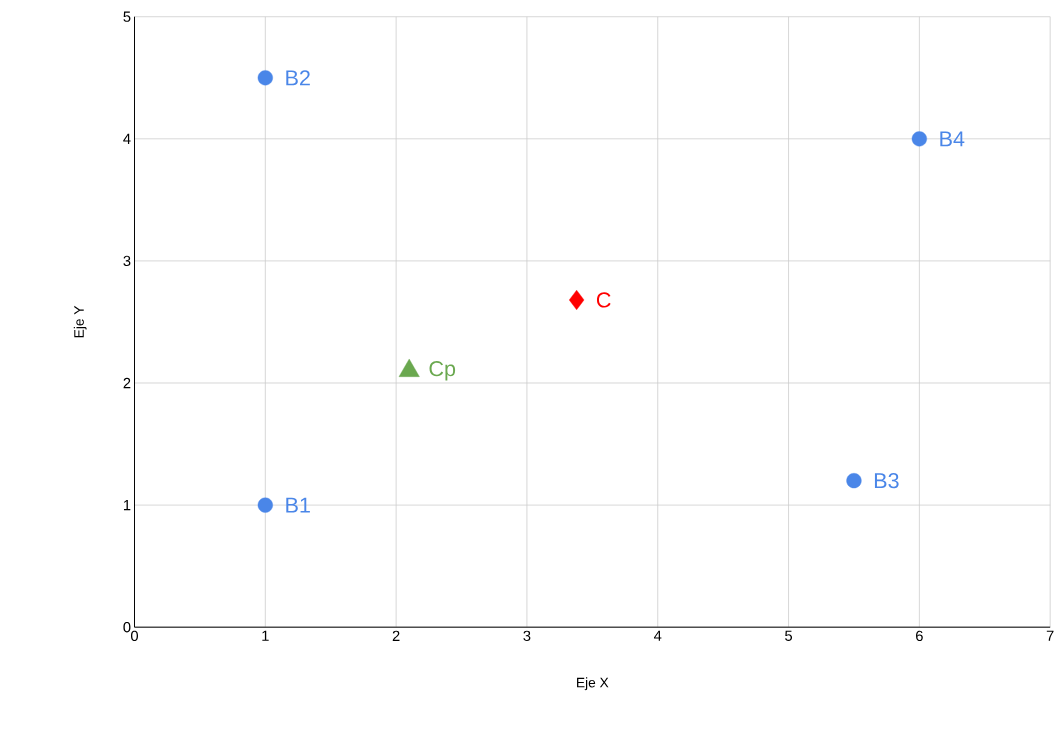 Image resolution: width=1061 pixels, height=743 pixels. Describe the element at coordinates (593, 683) in the screenshot. I see `x-axis-title: Eje X` at that location.